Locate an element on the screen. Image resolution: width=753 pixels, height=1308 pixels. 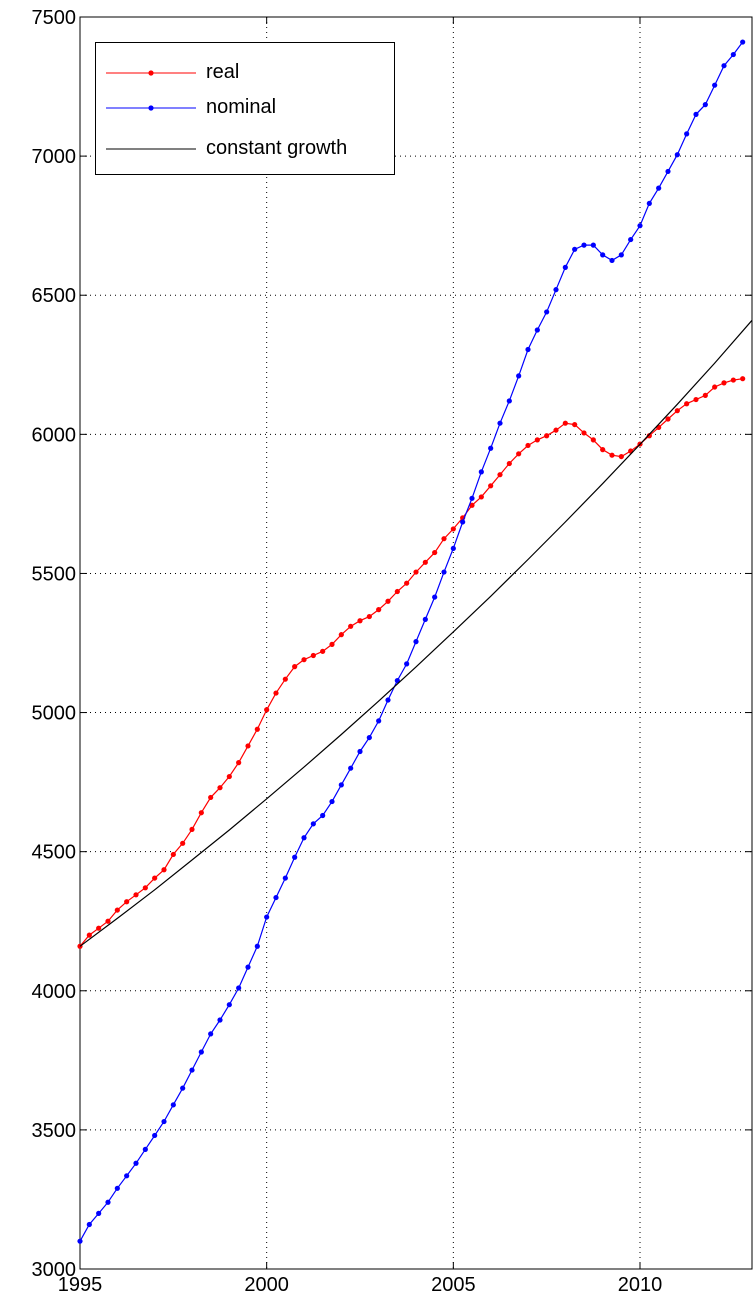
y-tick-label: 6500 is located at coordinates (54, 296).